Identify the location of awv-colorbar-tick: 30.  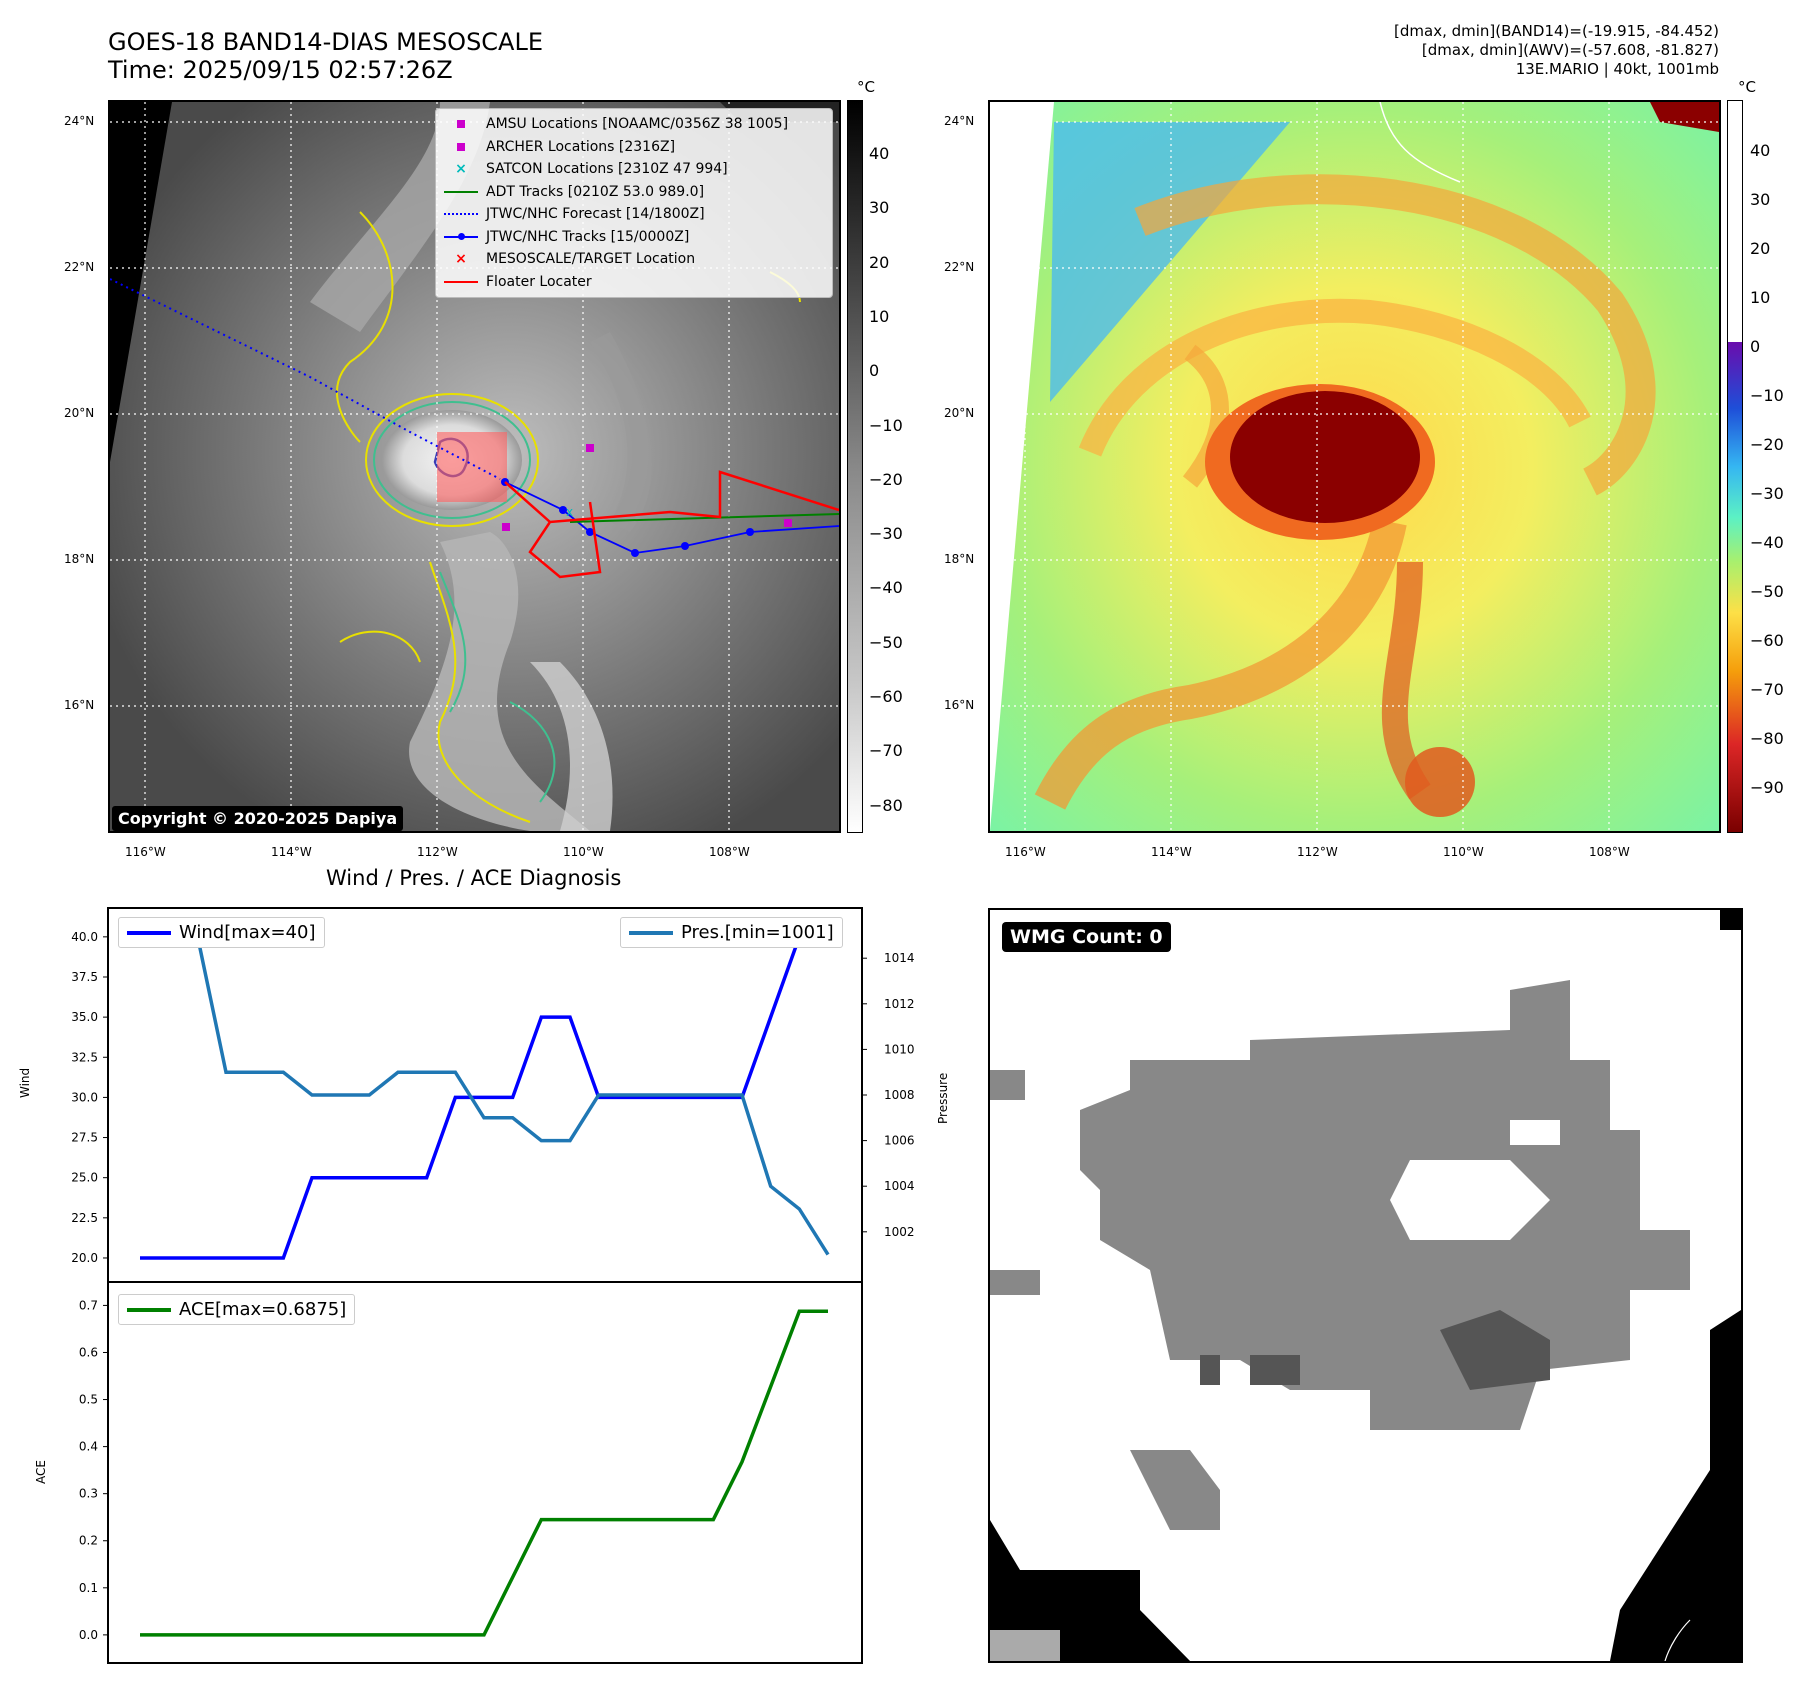
(1760, 199).